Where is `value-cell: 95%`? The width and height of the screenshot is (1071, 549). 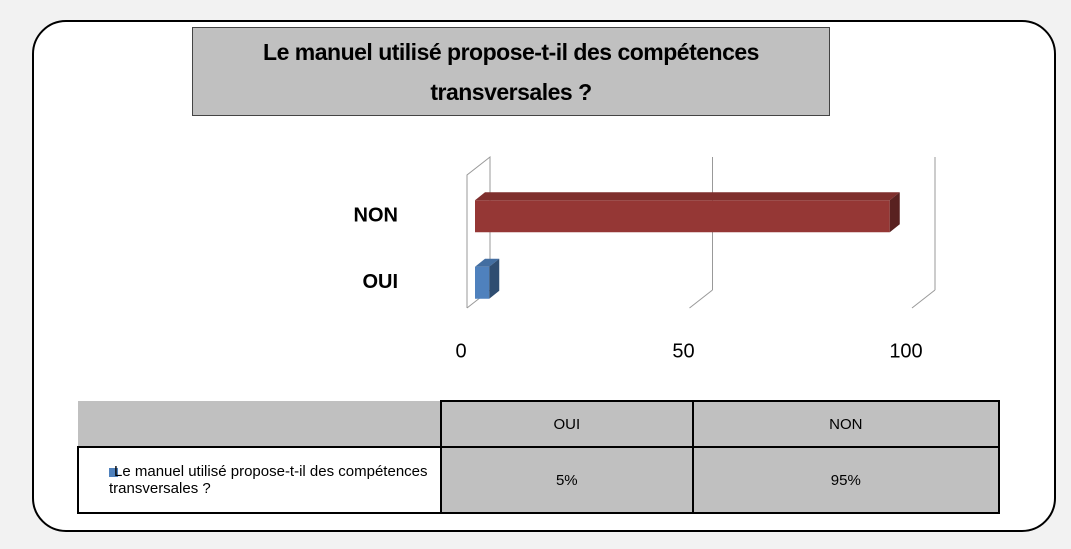
value-cell: 95% is located at coordinates (846, 480).